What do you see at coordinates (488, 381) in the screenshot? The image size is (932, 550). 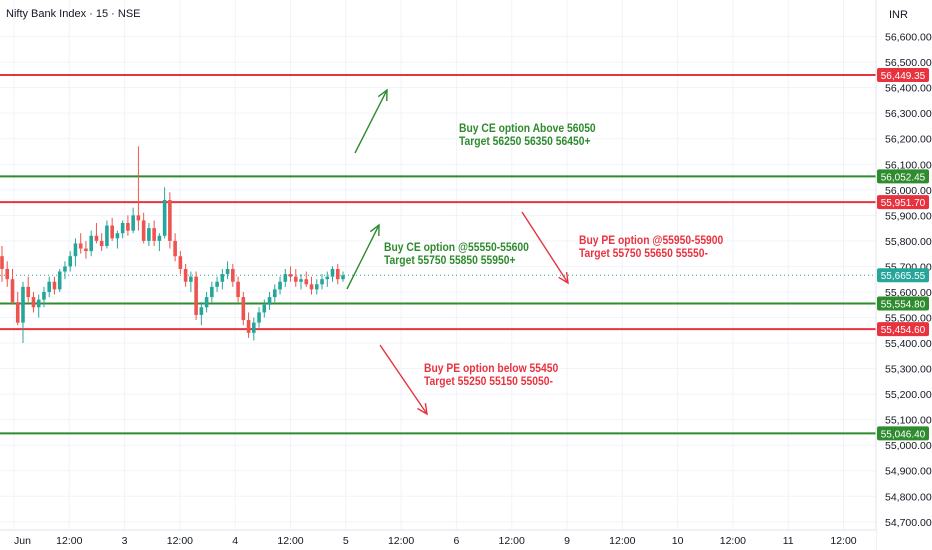 I see `annotation-line: Target 55250 55150 55050-` at bounding box center [488, 381].